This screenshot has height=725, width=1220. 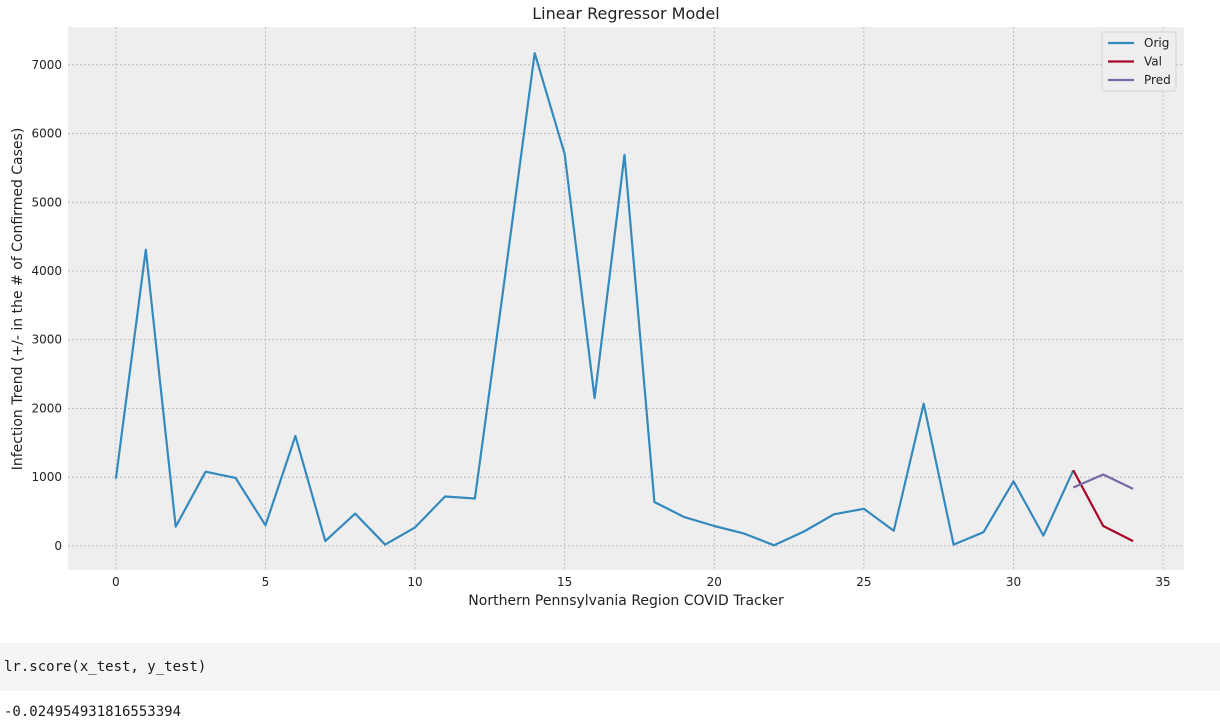 I want to click on x-tick-label: 30, so click(x=1013, y=582).